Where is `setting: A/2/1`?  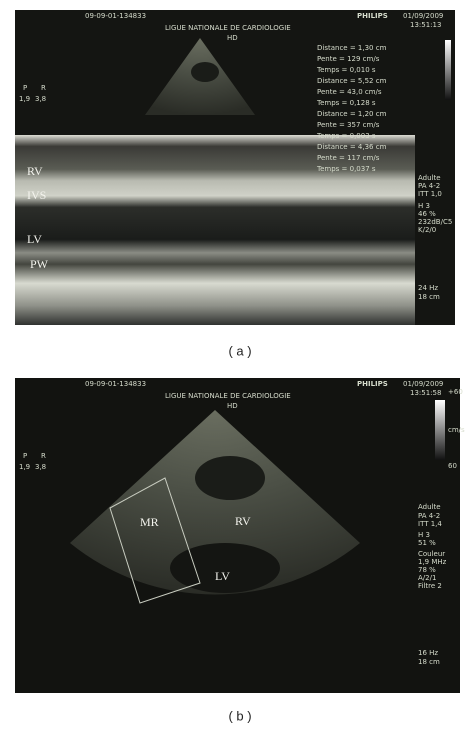
setting: A/2/1 is located at coordinates (427, 578).